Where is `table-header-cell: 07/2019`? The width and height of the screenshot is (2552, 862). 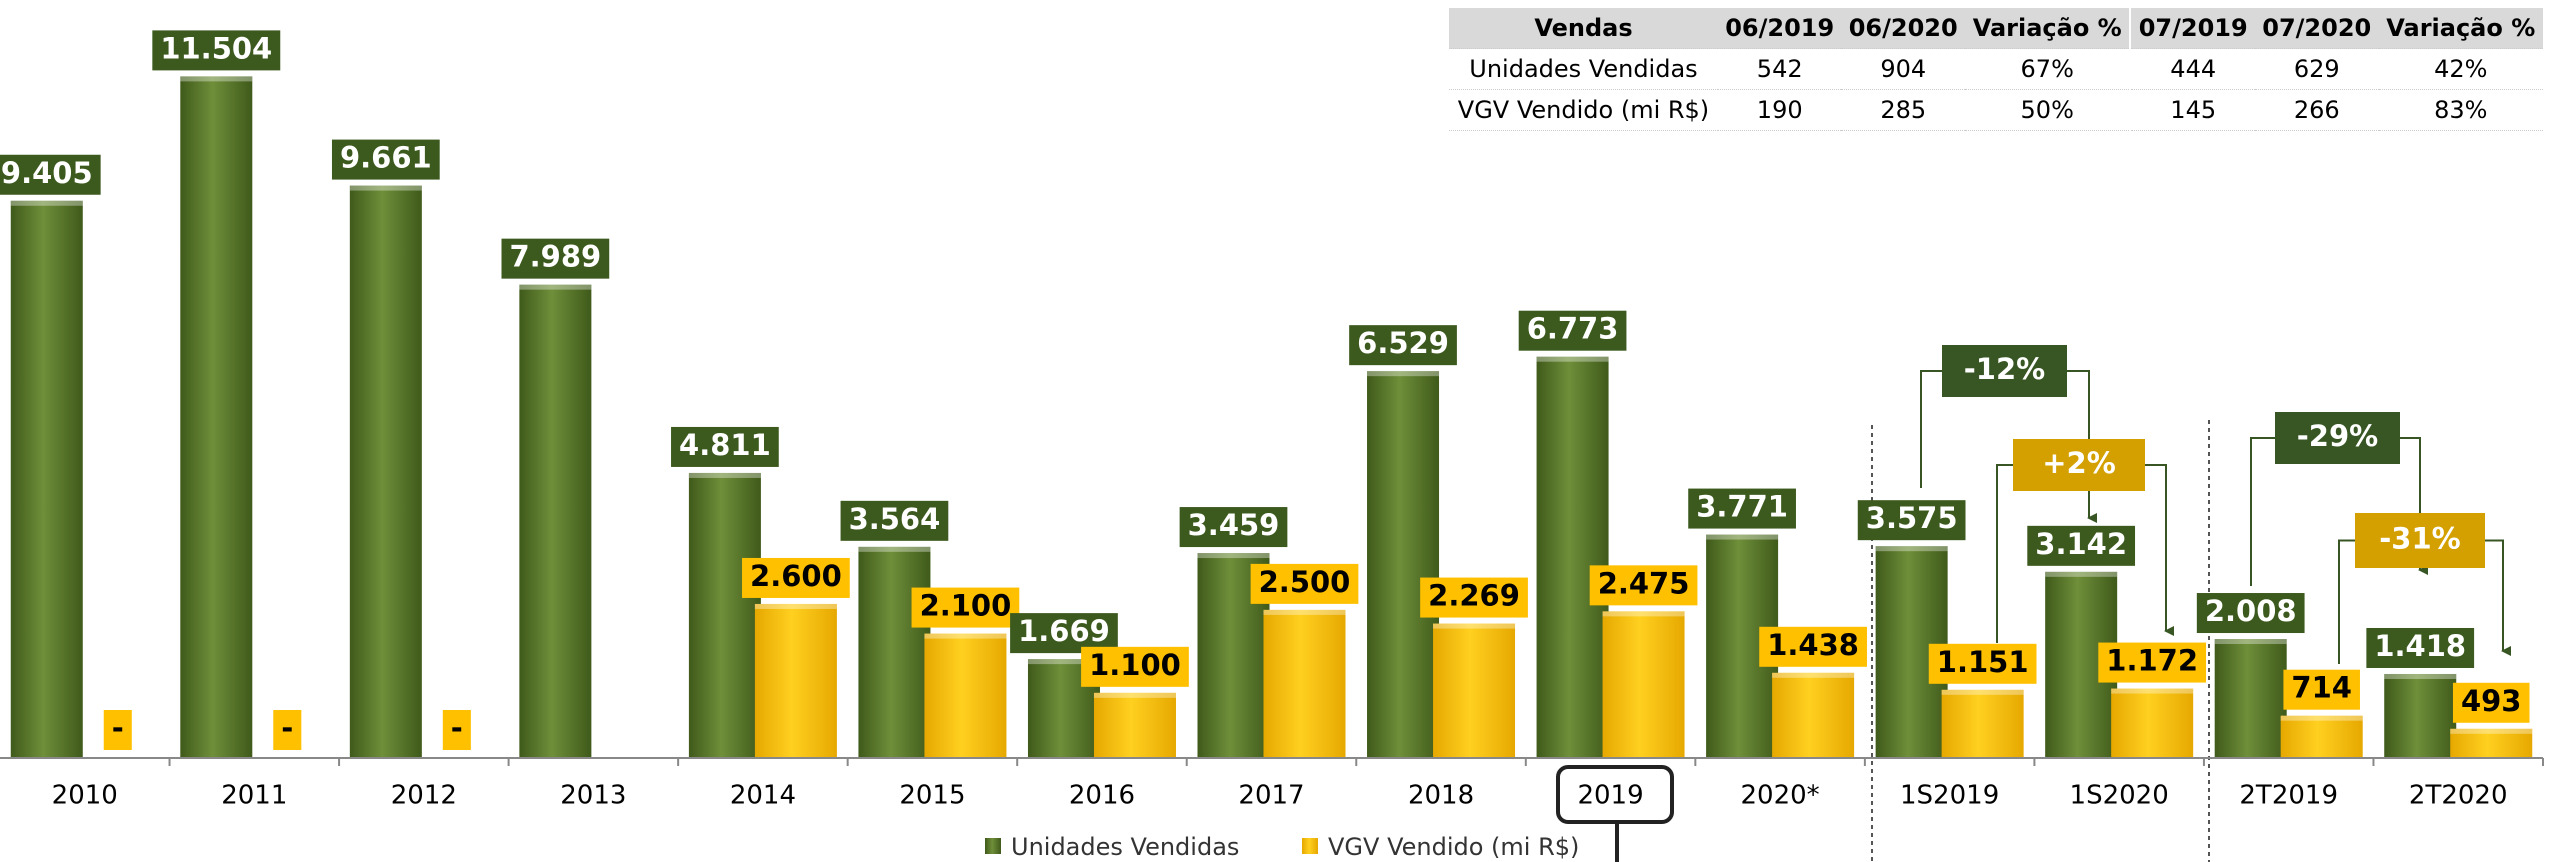
table-header-cell: 07/2019 is located at coordinates (2192, 28).